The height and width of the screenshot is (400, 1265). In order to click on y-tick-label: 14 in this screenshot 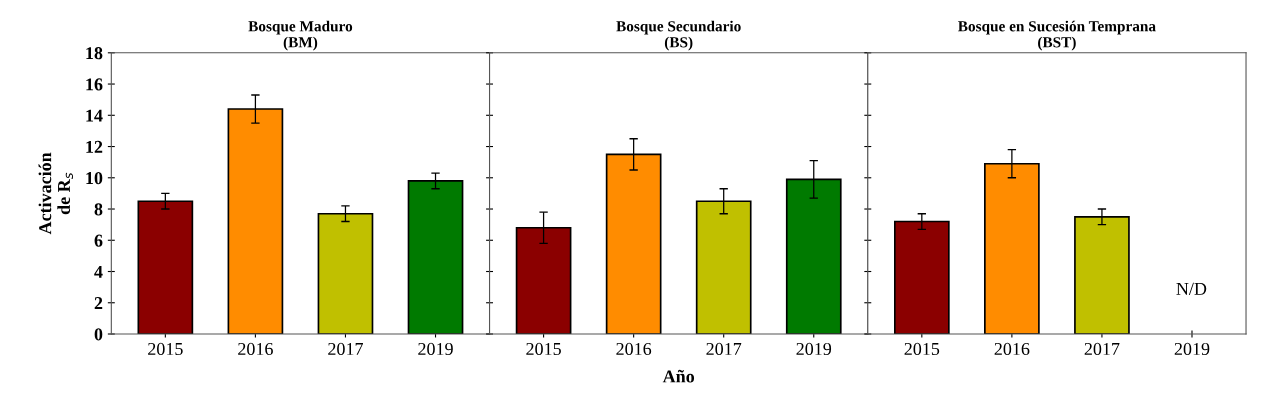, I will do `click(94, 115)`.